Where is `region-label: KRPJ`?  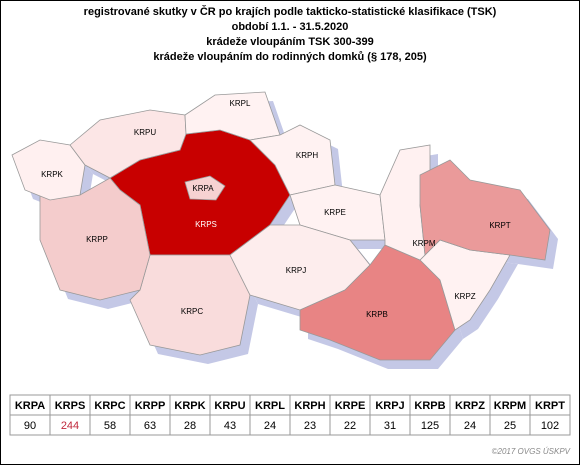 region-label: KRPJ is located at coordinates (296, 270).